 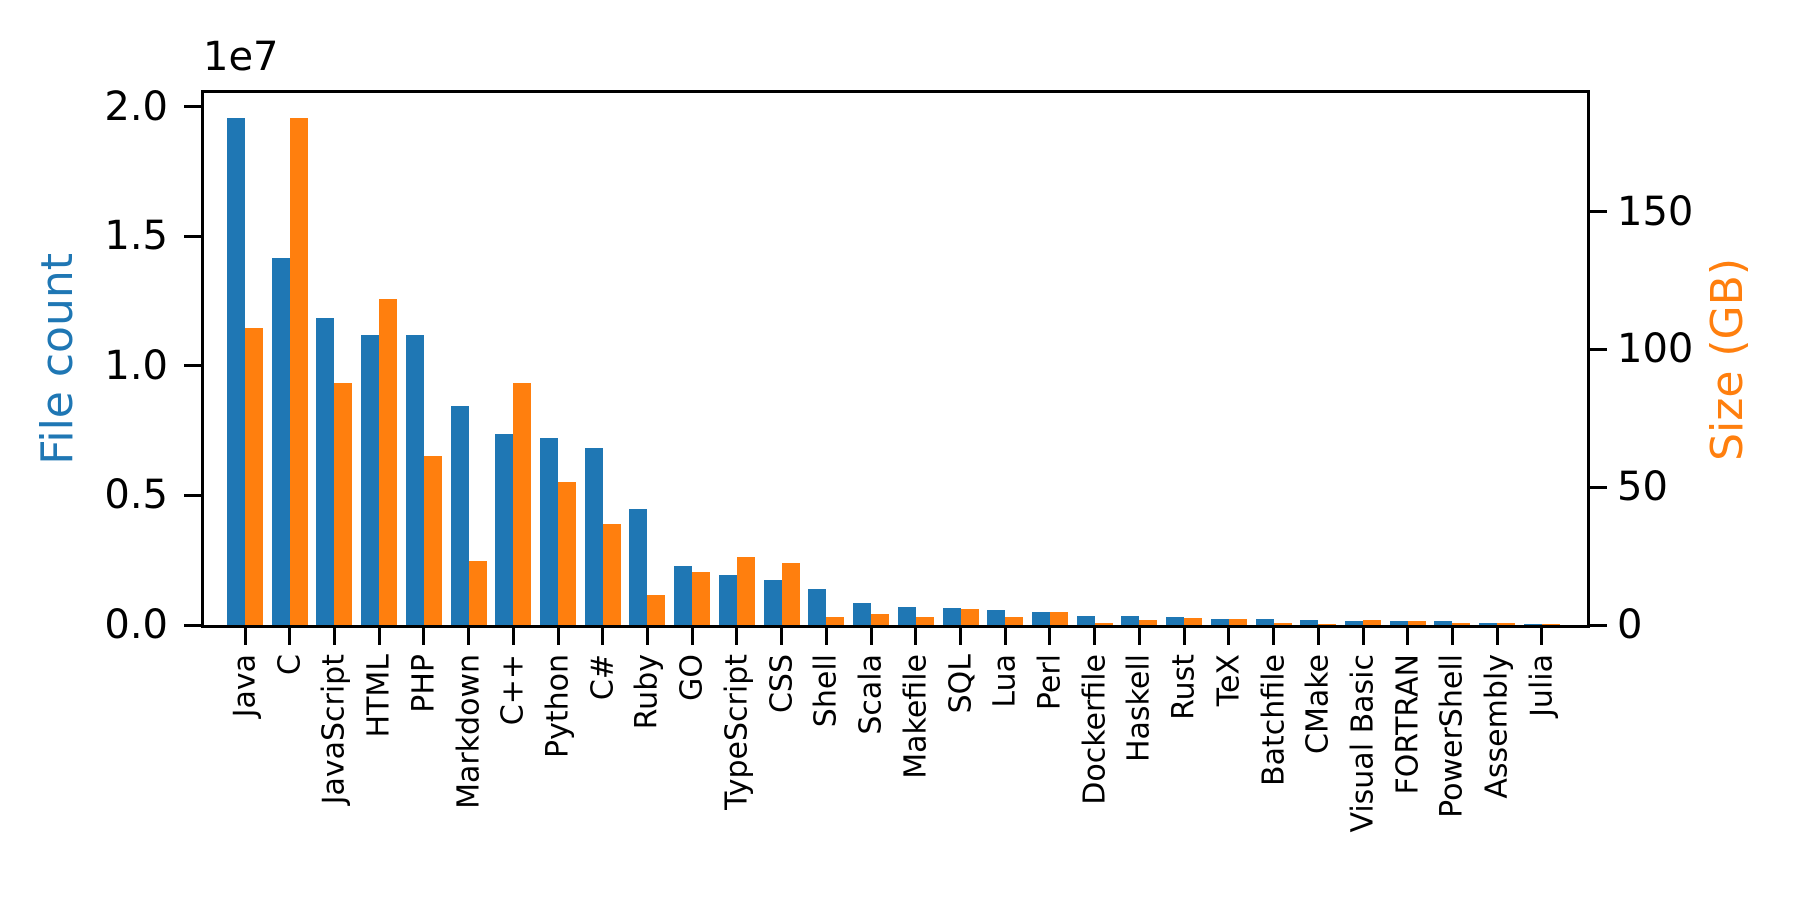 What do you see at coordinates (1630, 625) in the screenshot?
I see `y-tick-label-right: 0` at bounding box center [1630, 625].